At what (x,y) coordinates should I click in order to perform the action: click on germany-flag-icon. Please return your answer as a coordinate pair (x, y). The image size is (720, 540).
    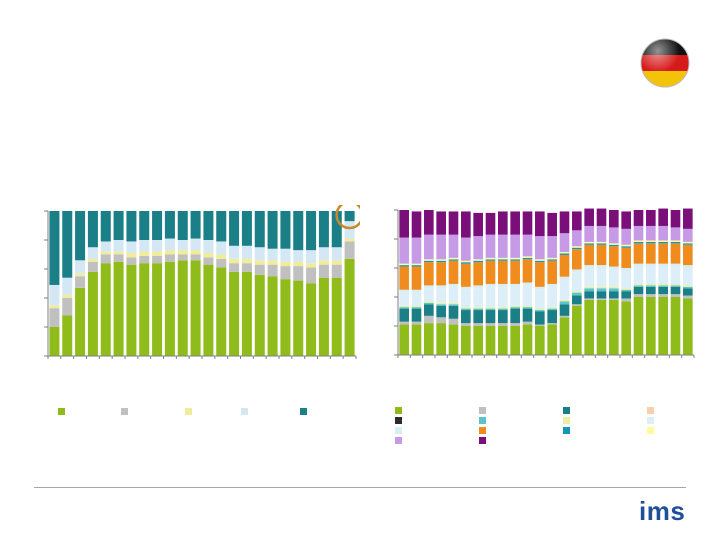
    Looking at the image, I should click on (665, 63).